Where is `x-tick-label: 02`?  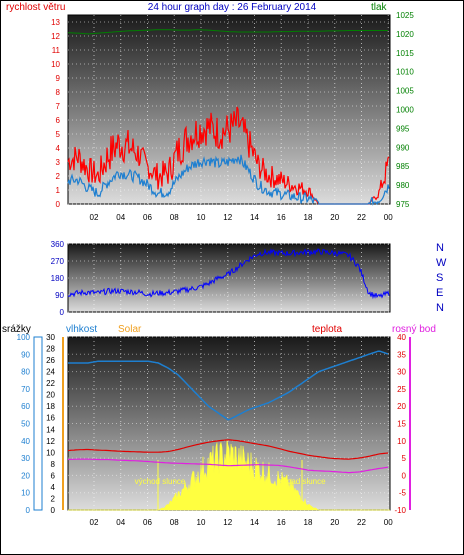 x-tick-label: 02 is located at coordinates (94, 522).